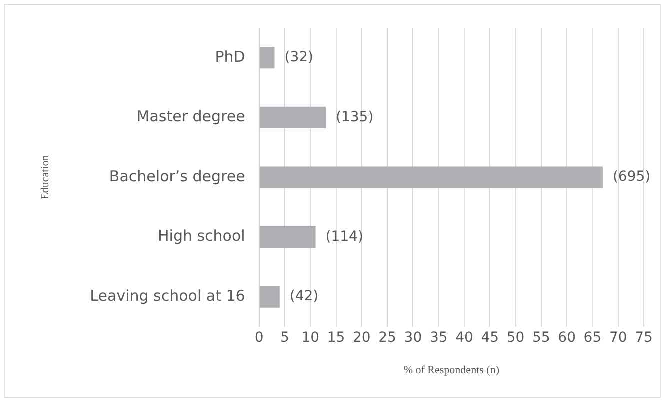 This screenshot has width=665, height=402. Describe the element at coordinates (362, 338) in the screenshot. I see `x-tick-label: 20` at that location.